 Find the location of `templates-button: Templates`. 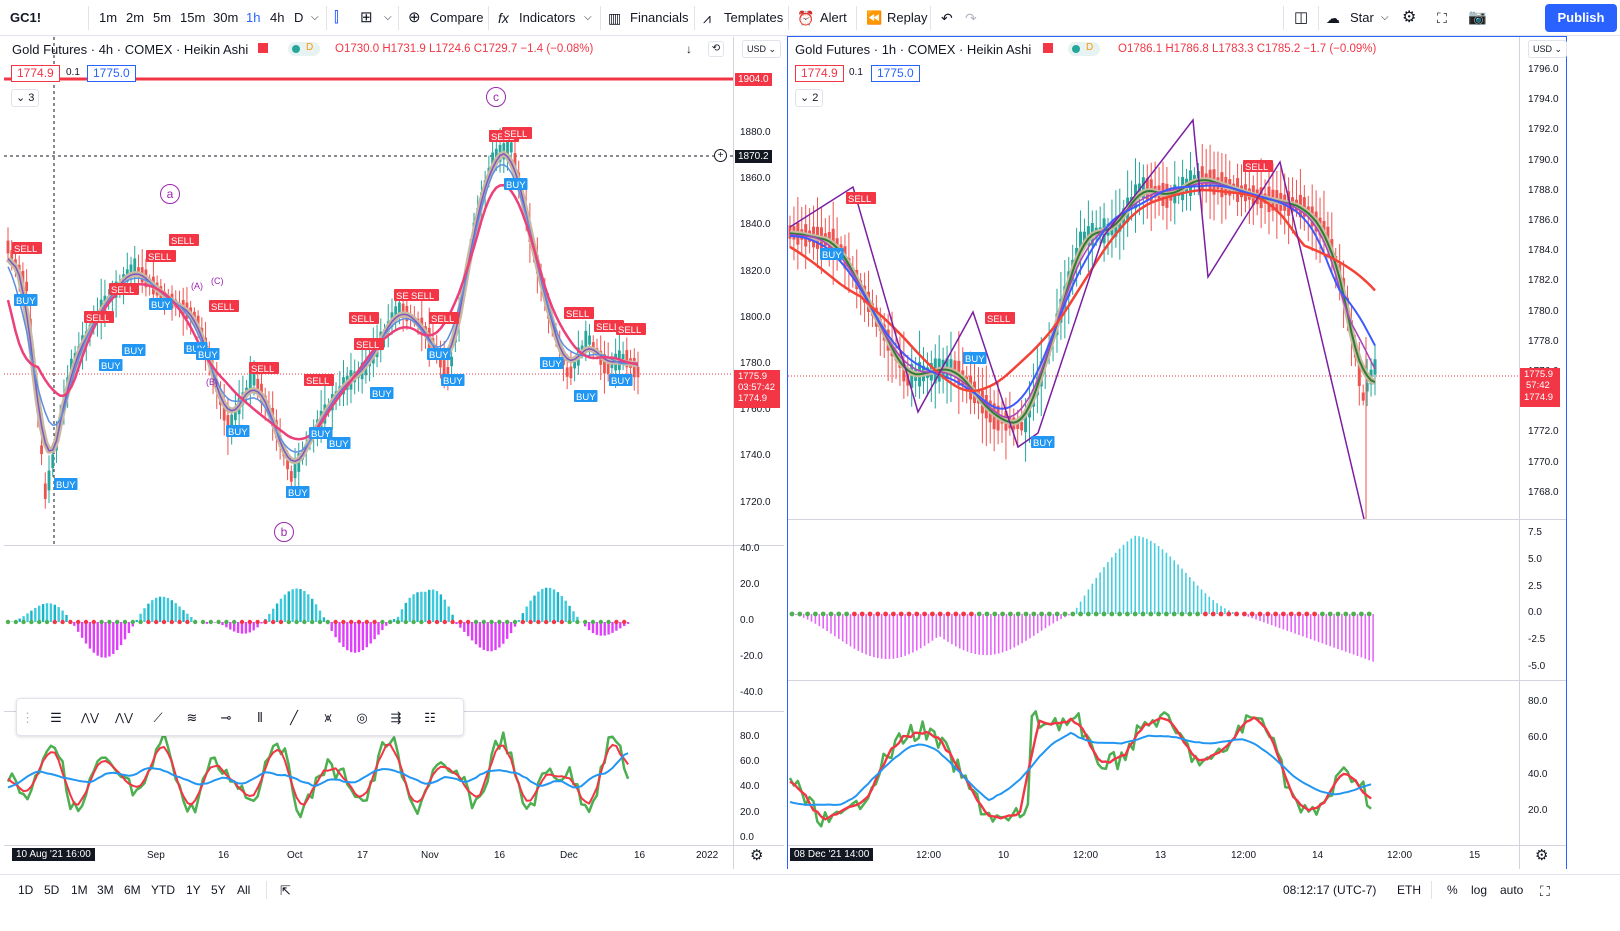

templates-button: Templates is located at coordinates (754, 17).